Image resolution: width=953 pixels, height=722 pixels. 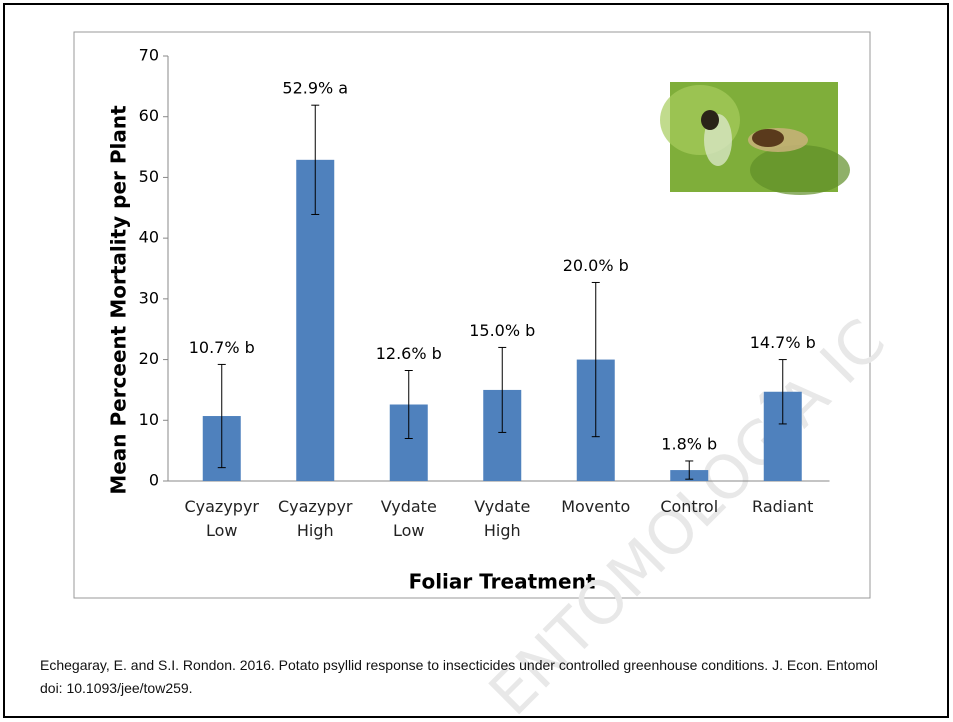 What do you see at coordinates (149, 419) in the screenshot?
I see `y-tick-label: 10` at bounding box center [149, 419].